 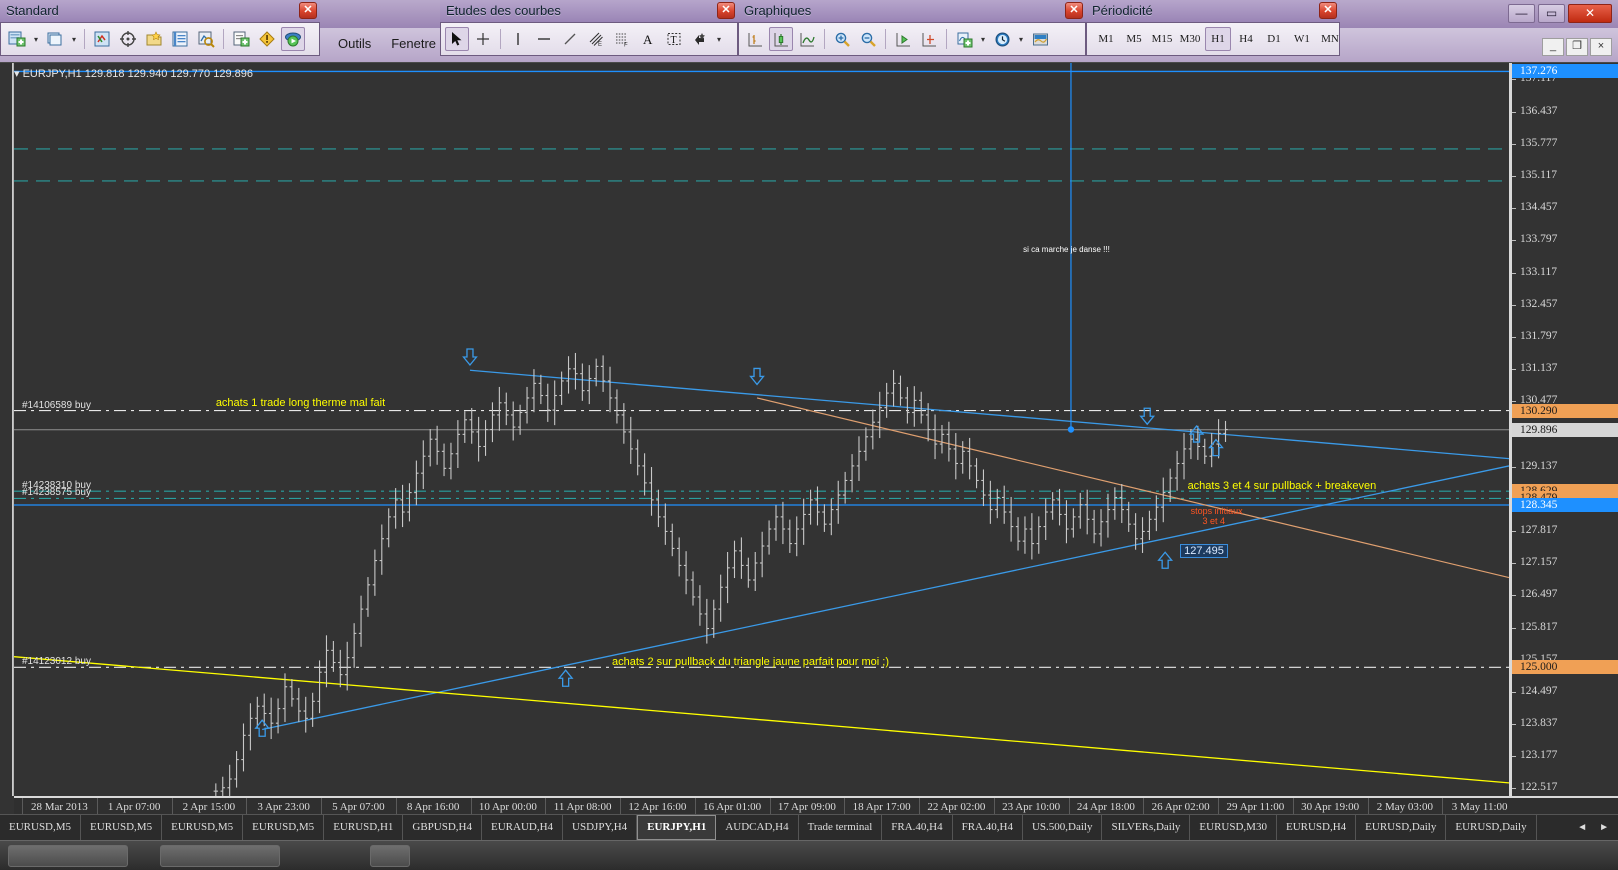 What do you see at coordinates (1134, 39) in the screenshot?
I see `period-button-m5: M5` at bounding box center [1134, 39].